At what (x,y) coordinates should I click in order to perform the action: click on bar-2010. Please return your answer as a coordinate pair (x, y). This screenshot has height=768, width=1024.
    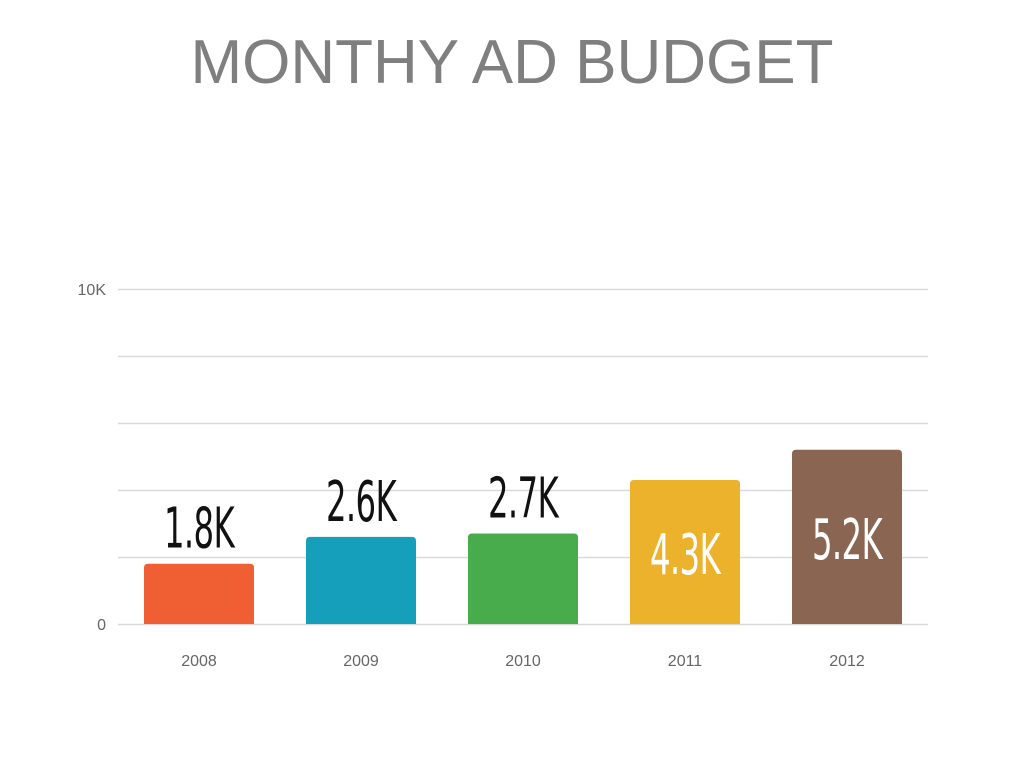
    Looking at the image, I should click on (523, 578).